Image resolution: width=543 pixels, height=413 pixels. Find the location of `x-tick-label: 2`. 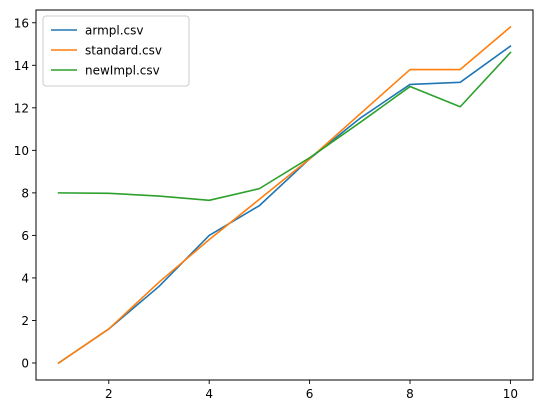

x-tick-label: 2 is located at coordinates (109, 394).